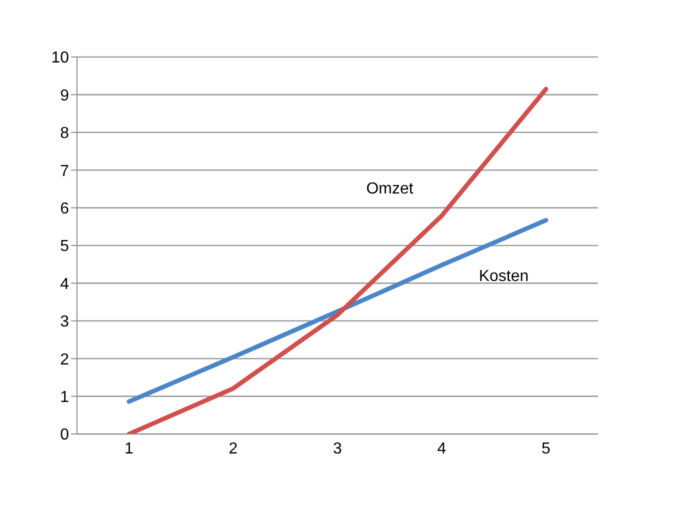 The image size is (683, 507). Describe the element at coordinates (546, 449) in the screenshot. I see `x-tick-label: 5` at that location.